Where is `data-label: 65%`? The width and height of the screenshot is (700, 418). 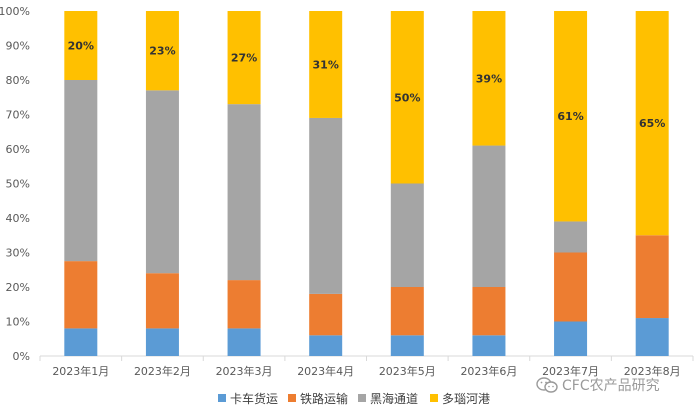 data-label: 65% is located at coordinates (652, 123).